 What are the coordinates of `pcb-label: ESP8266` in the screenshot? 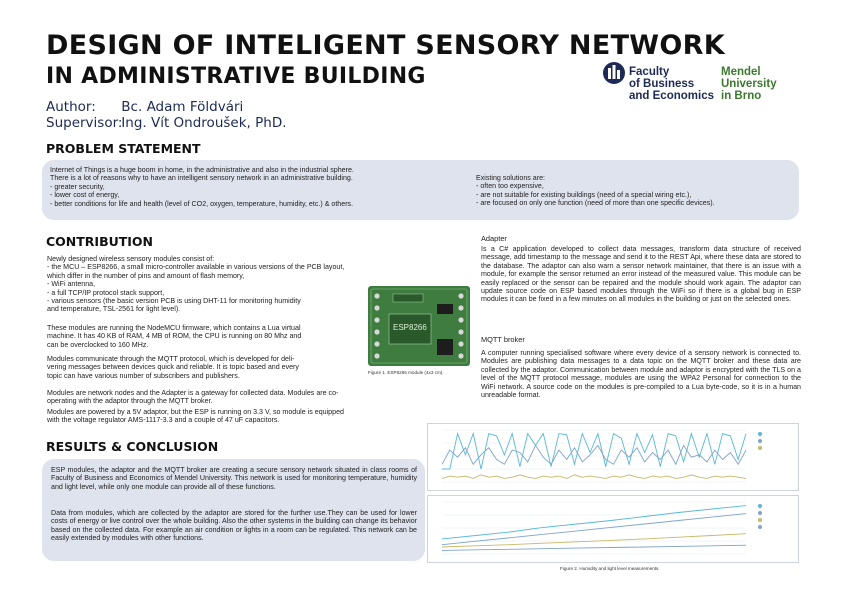 It's located at (410, 327).